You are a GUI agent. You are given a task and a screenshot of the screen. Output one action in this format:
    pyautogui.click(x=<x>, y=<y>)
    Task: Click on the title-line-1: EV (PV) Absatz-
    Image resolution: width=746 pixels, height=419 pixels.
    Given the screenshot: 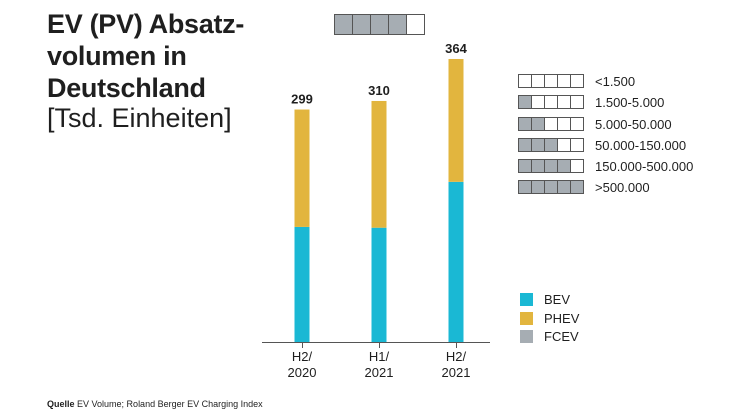 What is the action you would take?
    pyautogui.click(x=146, y=24)
    